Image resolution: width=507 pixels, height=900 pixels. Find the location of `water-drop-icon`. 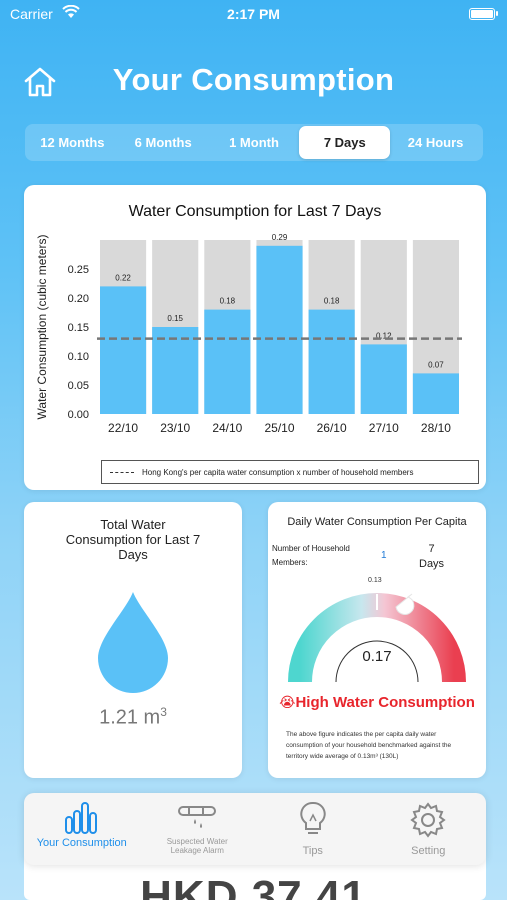

water-drop-icon is located at coordinates (133, 642).